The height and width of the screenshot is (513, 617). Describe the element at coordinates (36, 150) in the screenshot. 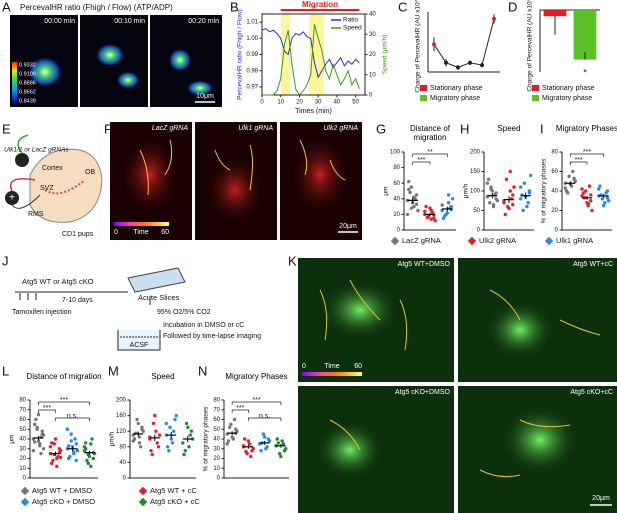

I see `grna-label: Ulk1/2 or LacZ gRNAs` at that location.